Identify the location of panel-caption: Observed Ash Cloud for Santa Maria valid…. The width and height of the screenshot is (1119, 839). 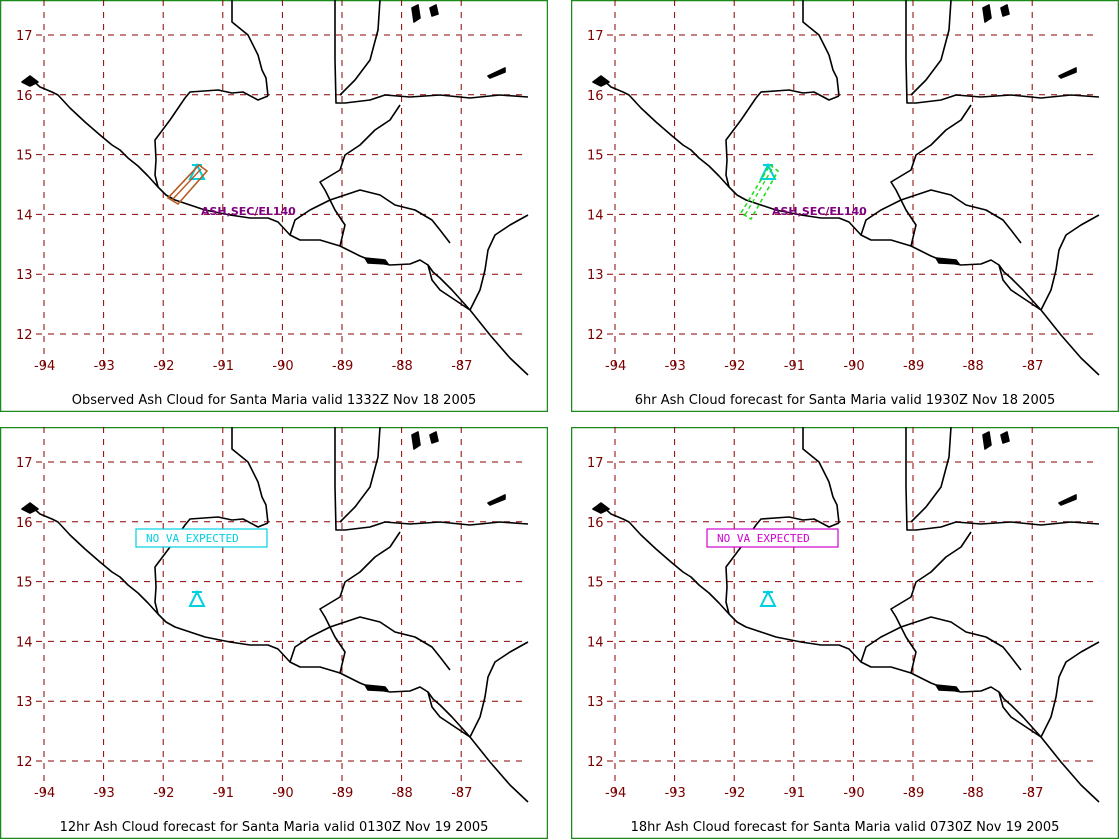
(274, 400).